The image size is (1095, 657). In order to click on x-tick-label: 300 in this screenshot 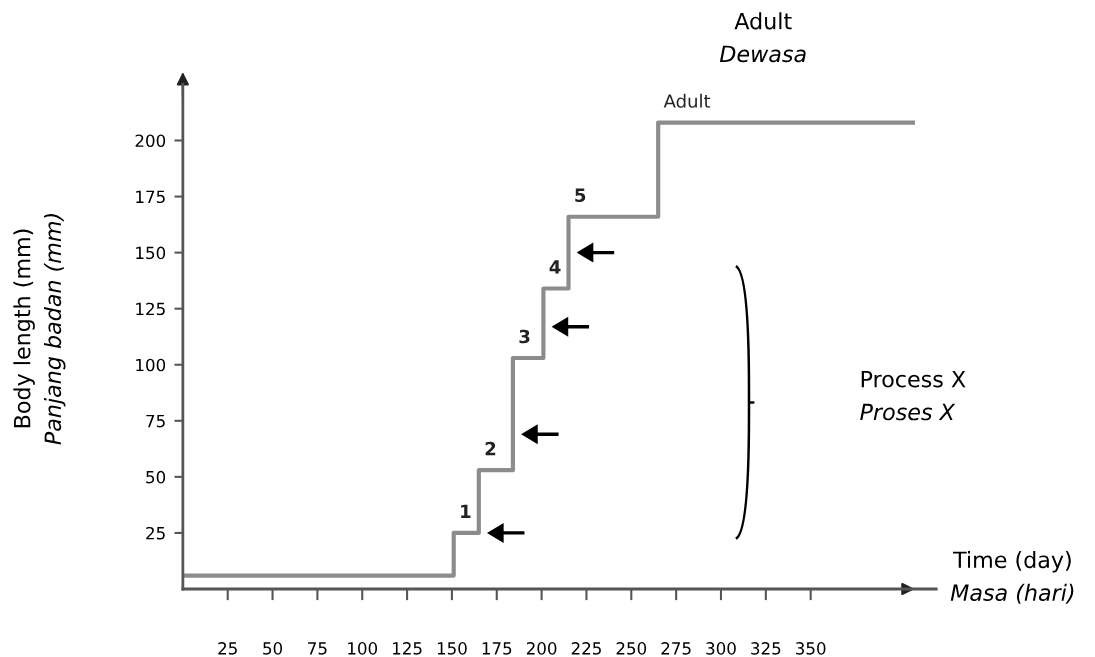, I will do `click(721, 648)`.